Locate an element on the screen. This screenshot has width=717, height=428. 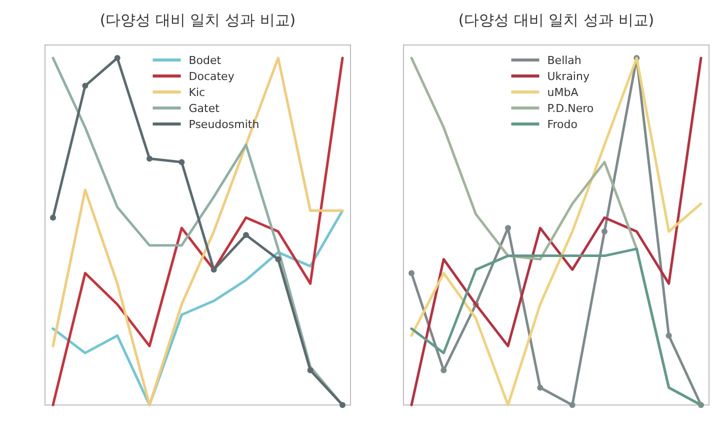
legend-label: uMbA is located at coordinates (563, 92).